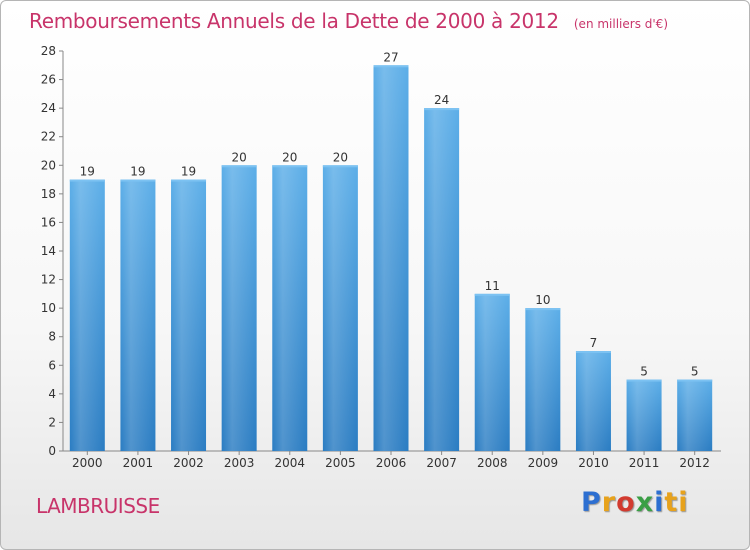  I want to click on data-label: 24, so click(441, 100).